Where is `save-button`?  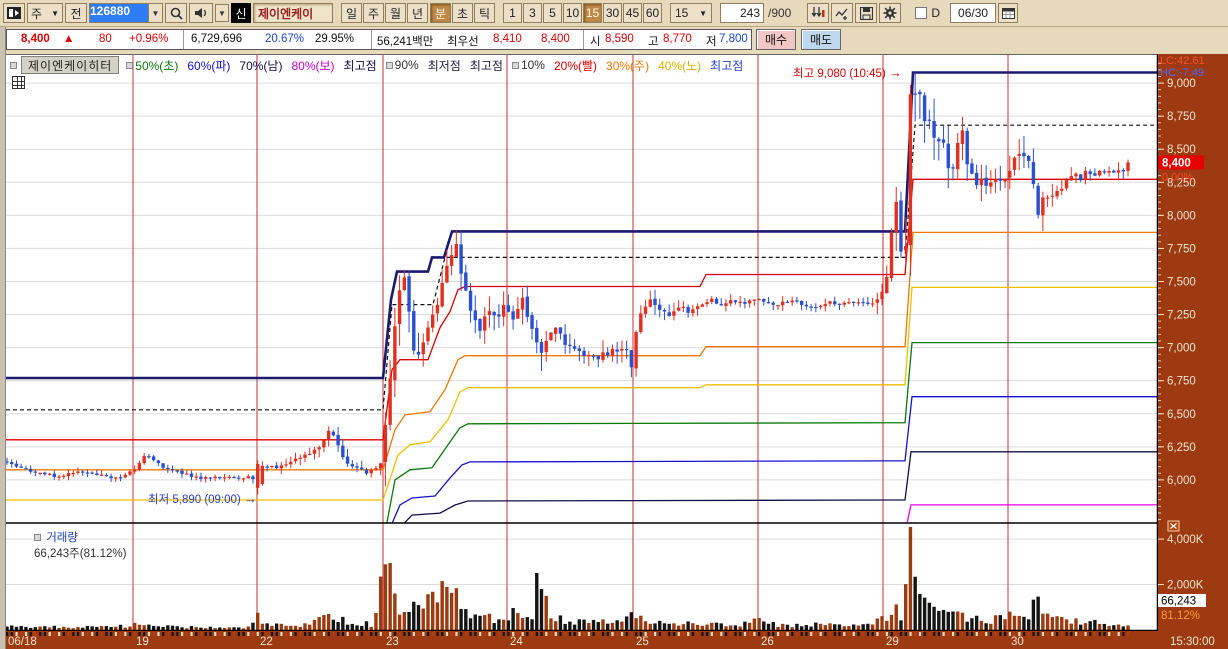 save-button is located at coordinates (866, 13).